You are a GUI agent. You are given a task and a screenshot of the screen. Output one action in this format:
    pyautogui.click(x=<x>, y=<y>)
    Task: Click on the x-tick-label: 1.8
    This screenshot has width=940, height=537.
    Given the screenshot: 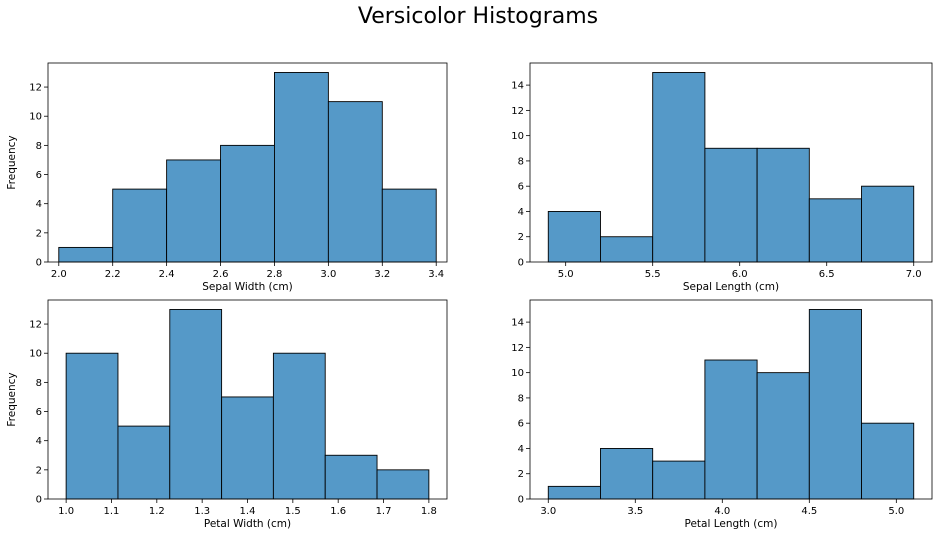 What is the action you would take?
    pyautogui.click(x=429, y=511)
    